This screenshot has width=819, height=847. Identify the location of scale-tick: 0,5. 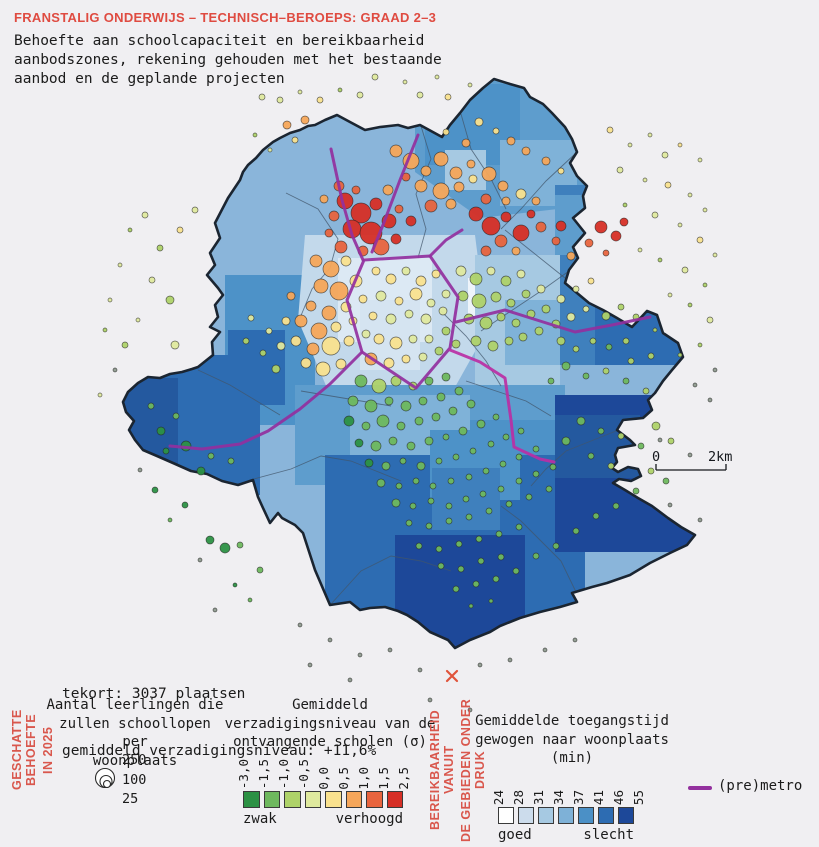
(343, 771).